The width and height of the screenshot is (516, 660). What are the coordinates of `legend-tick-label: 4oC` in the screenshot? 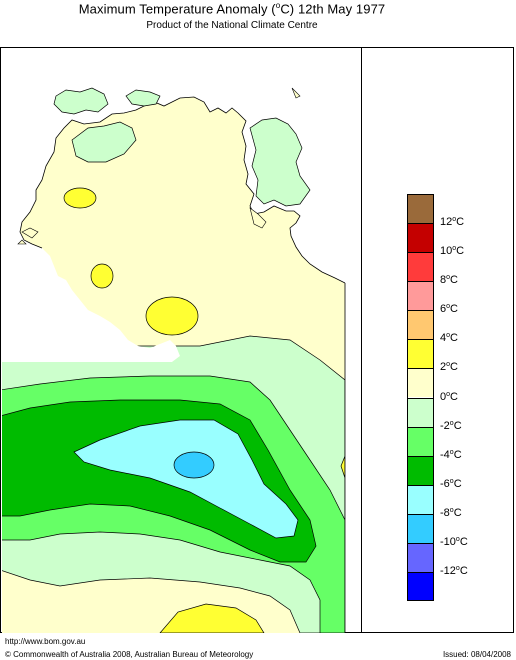 It's located at (449, 338).